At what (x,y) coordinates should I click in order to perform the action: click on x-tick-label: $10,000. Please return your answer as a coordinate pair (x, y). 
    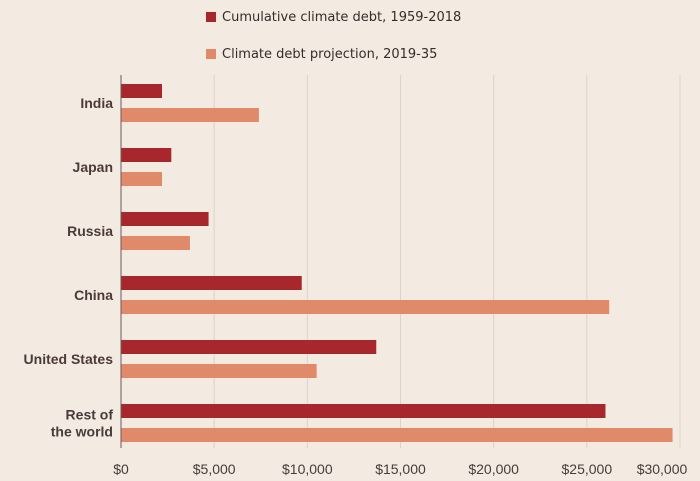
    Looking at the image, I should click on (307, 469).